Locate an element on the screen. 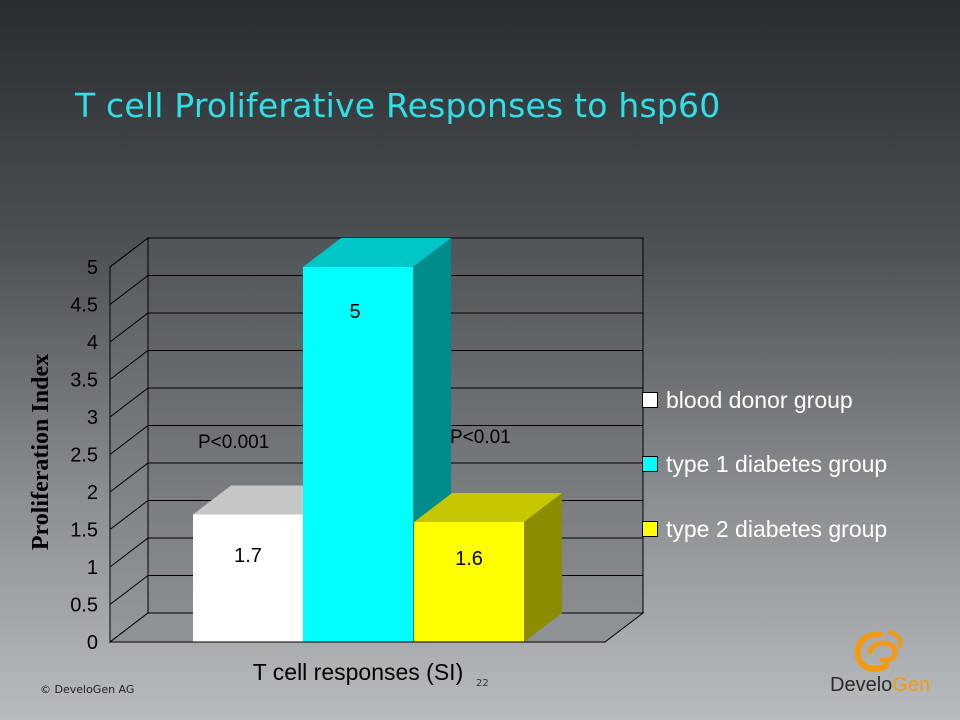  p-value-annotation: P<0.001 is located at coordinates (233, 442).